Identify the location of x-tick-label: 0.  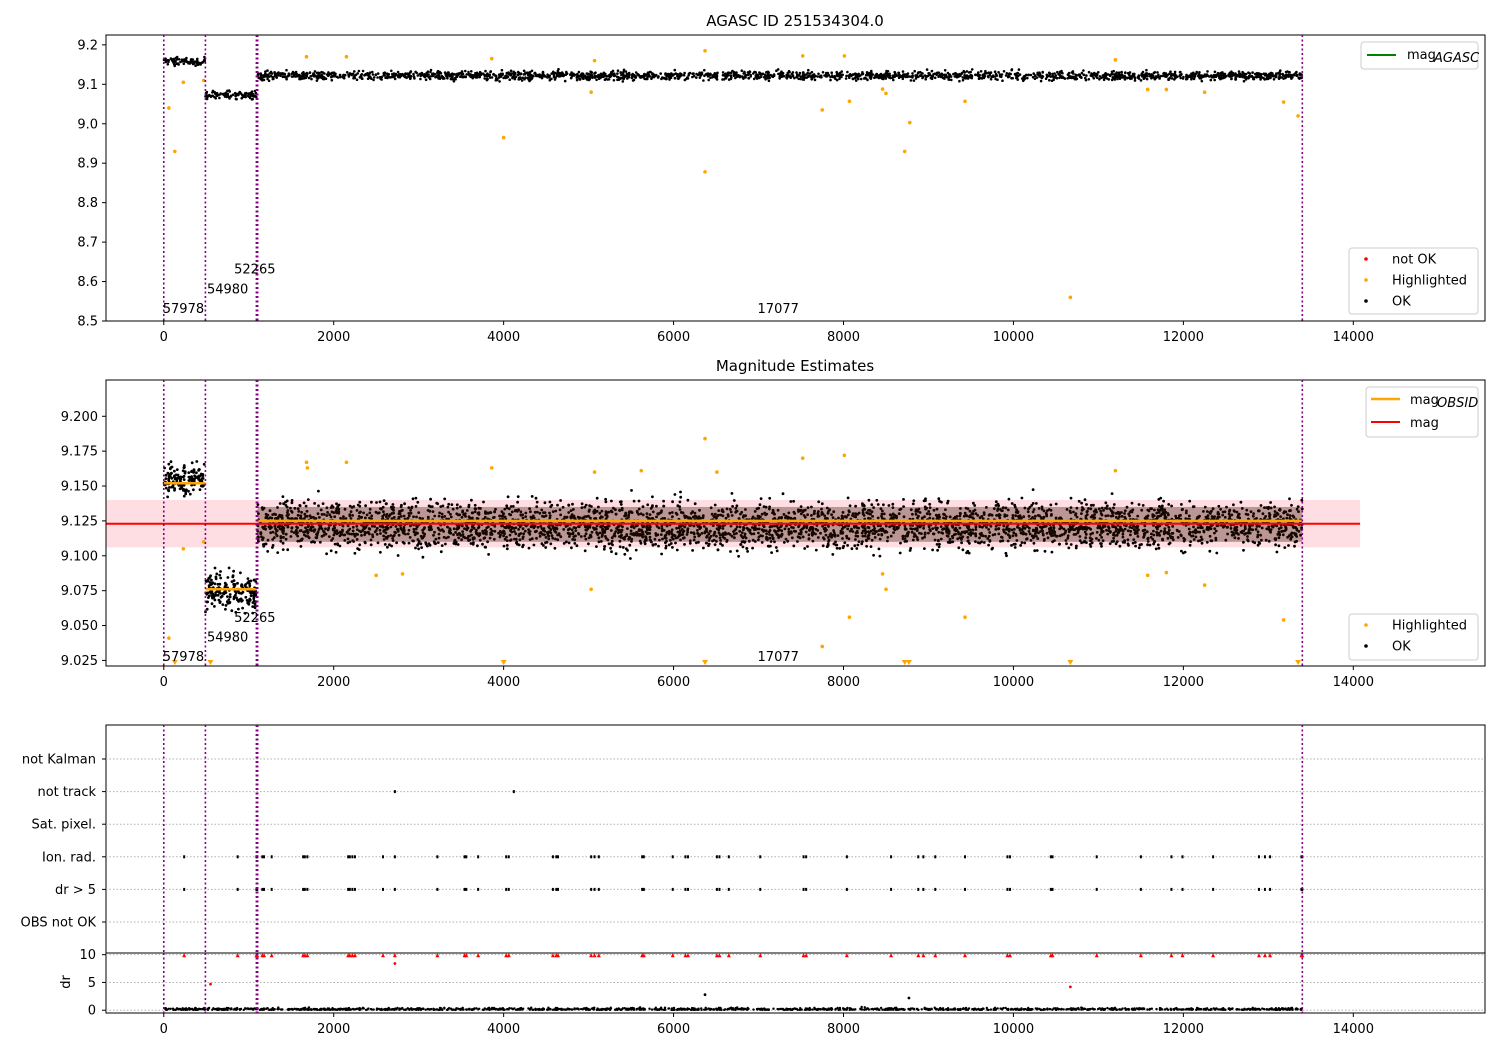
(164, 337).